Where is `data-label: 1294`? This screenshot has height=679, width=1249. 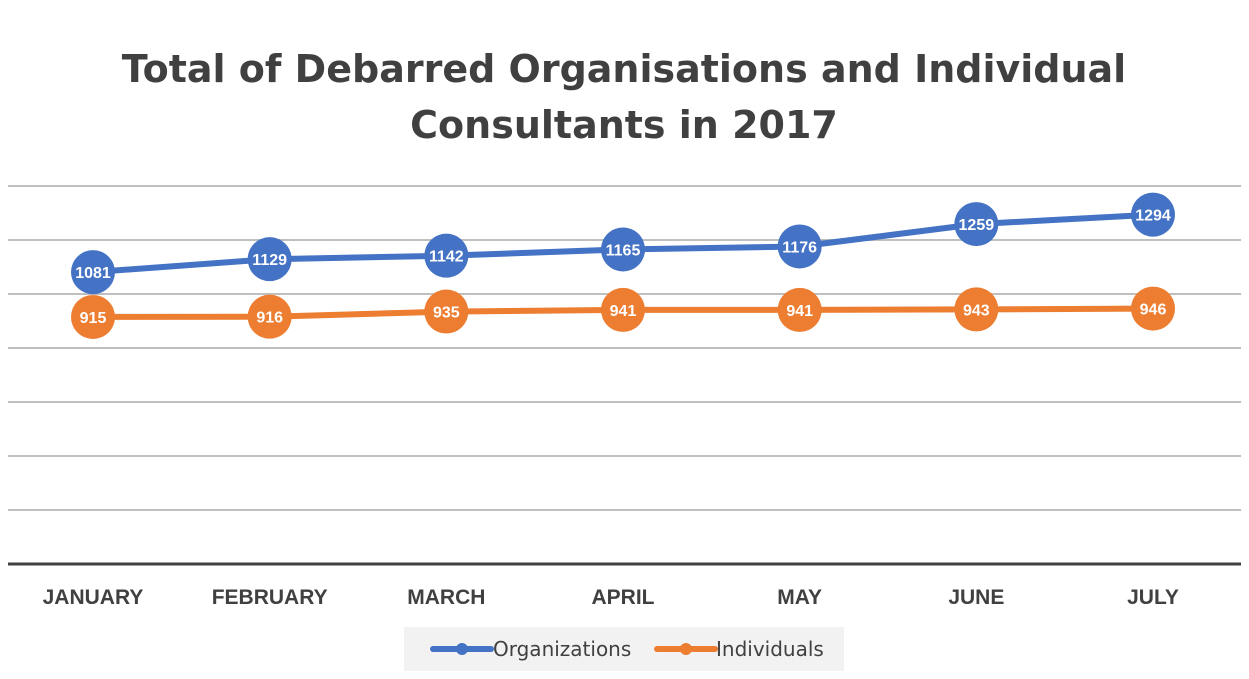 data-label: 1294 is located at coordinates (1153, 216).